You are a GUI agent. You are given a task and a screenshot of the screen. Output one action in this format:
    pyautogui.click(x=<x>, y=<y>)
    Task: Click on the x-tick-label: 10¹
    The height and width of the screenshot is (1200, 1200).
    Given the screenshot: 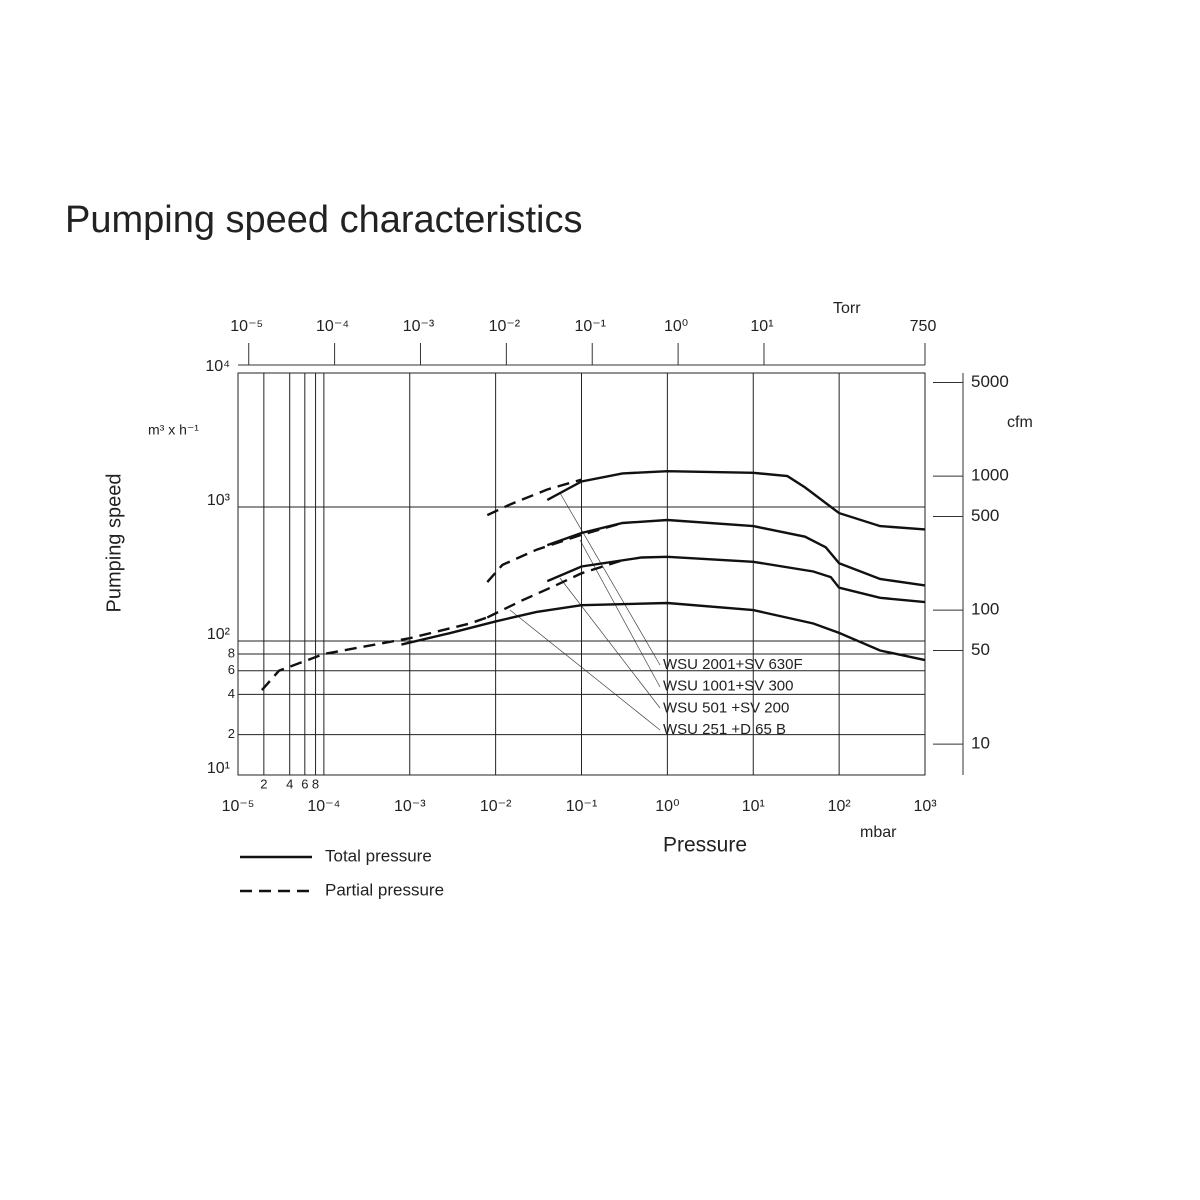 What is the action you would take?
    pyautogui.click(x=753, y=806)
    